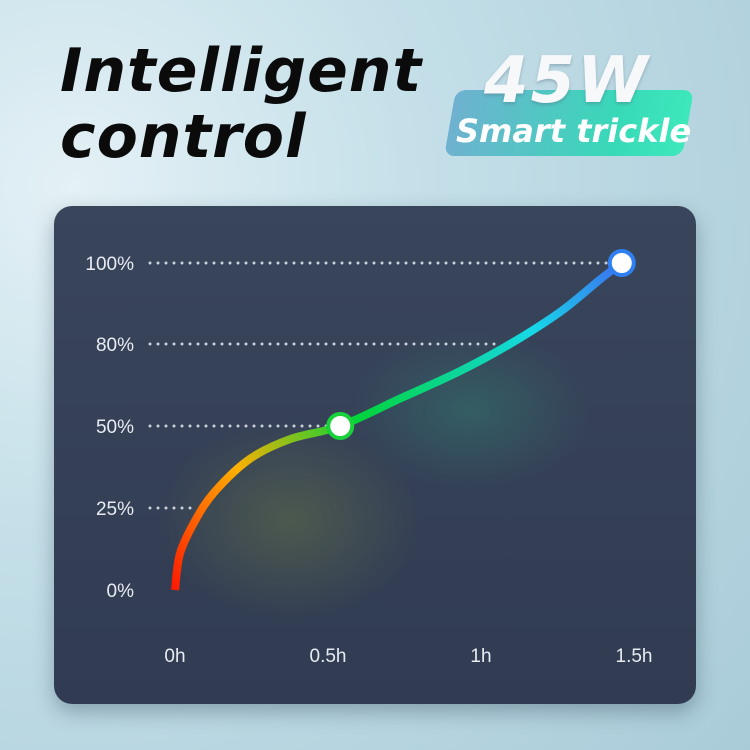 The height and width of the screenshot is (750, 750). Describe the element at coordinates (290, 520) in the screenshot. I see `glow-warm` at that location.